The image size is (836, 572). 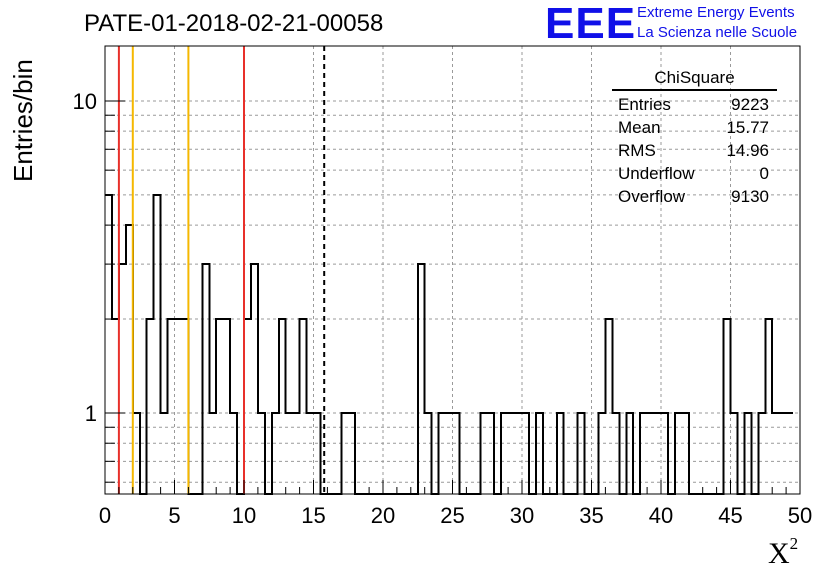 I want to click on stats-value-rms: 14.96, so click(x=747, y=150).